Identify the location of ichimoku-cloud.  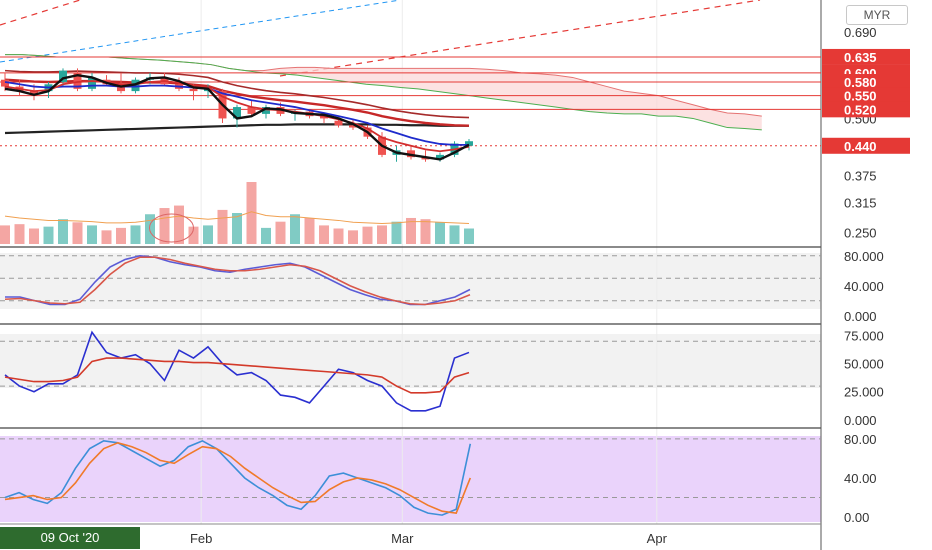
(383, 92).